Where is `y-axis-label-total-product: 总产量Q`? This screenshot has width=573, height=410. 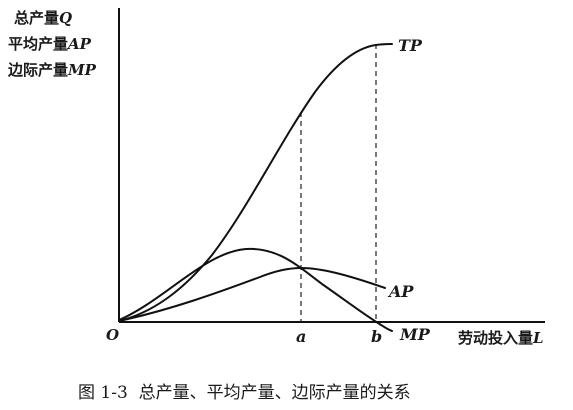 y-axis-label-total-product: 总产量Q is located at coordinates (43, 18).